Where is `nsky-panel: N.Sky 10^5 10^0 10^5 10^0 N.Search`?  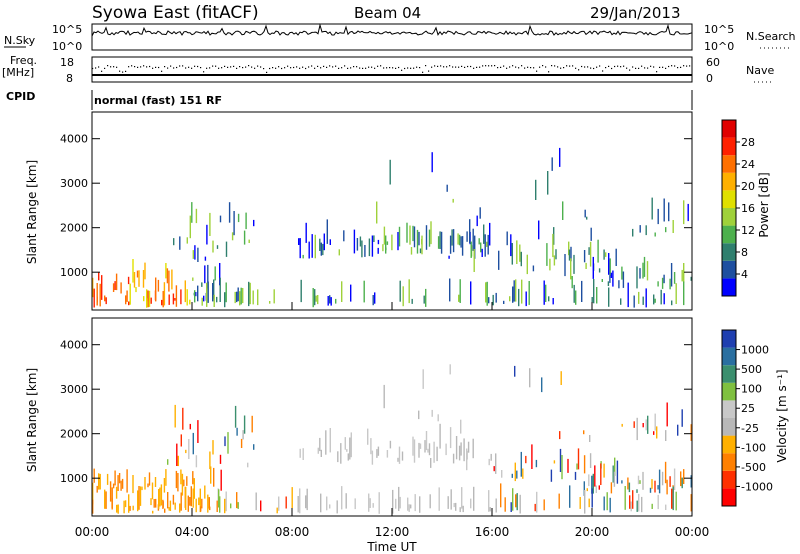
nsky-panel: N.Sky 10^5 10^0 10^5 10^0 N.Search is located at coordinates (400, 38).